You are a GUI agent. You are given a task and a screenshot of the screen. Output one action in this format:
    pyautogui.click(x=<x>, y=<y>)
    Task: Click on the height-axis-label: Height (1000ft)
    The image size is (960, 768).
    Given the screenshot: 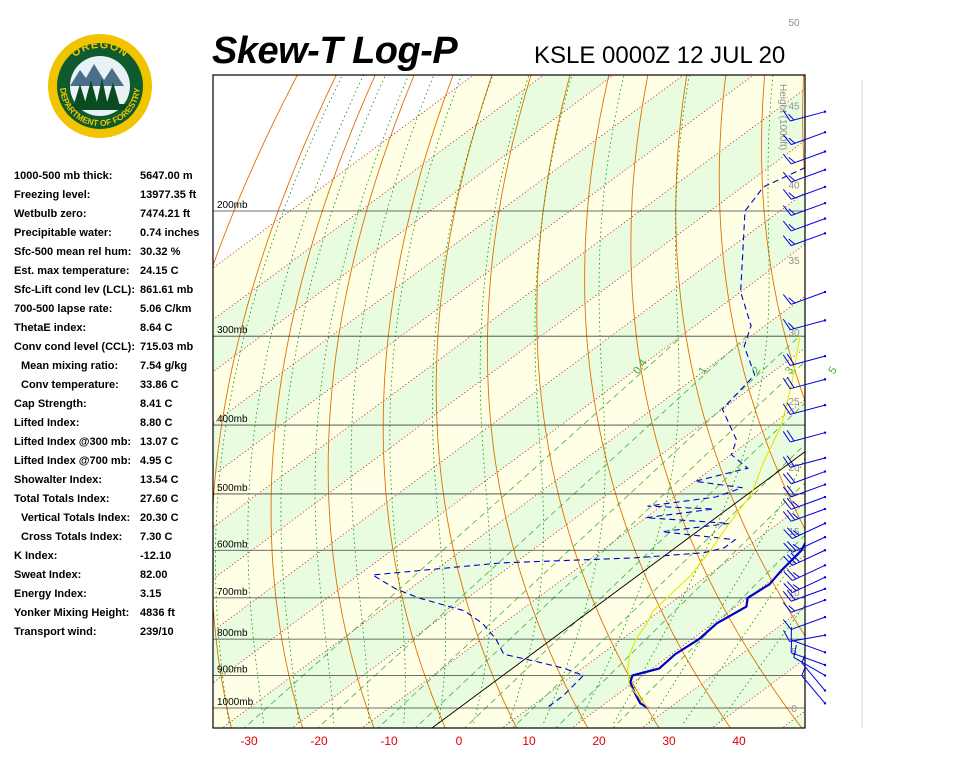 What is the action you would take?
    pyautogui.click(x=782, y=117)
    